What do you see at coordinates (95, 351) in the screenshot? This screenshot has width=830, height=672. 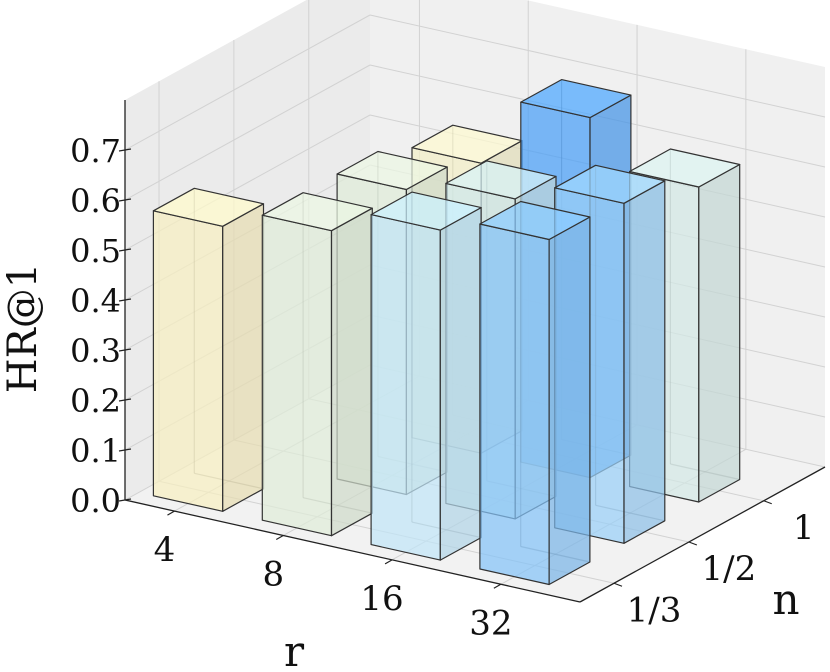 I see `z-tick-label: 0.3` at bounding box center [95, 351].